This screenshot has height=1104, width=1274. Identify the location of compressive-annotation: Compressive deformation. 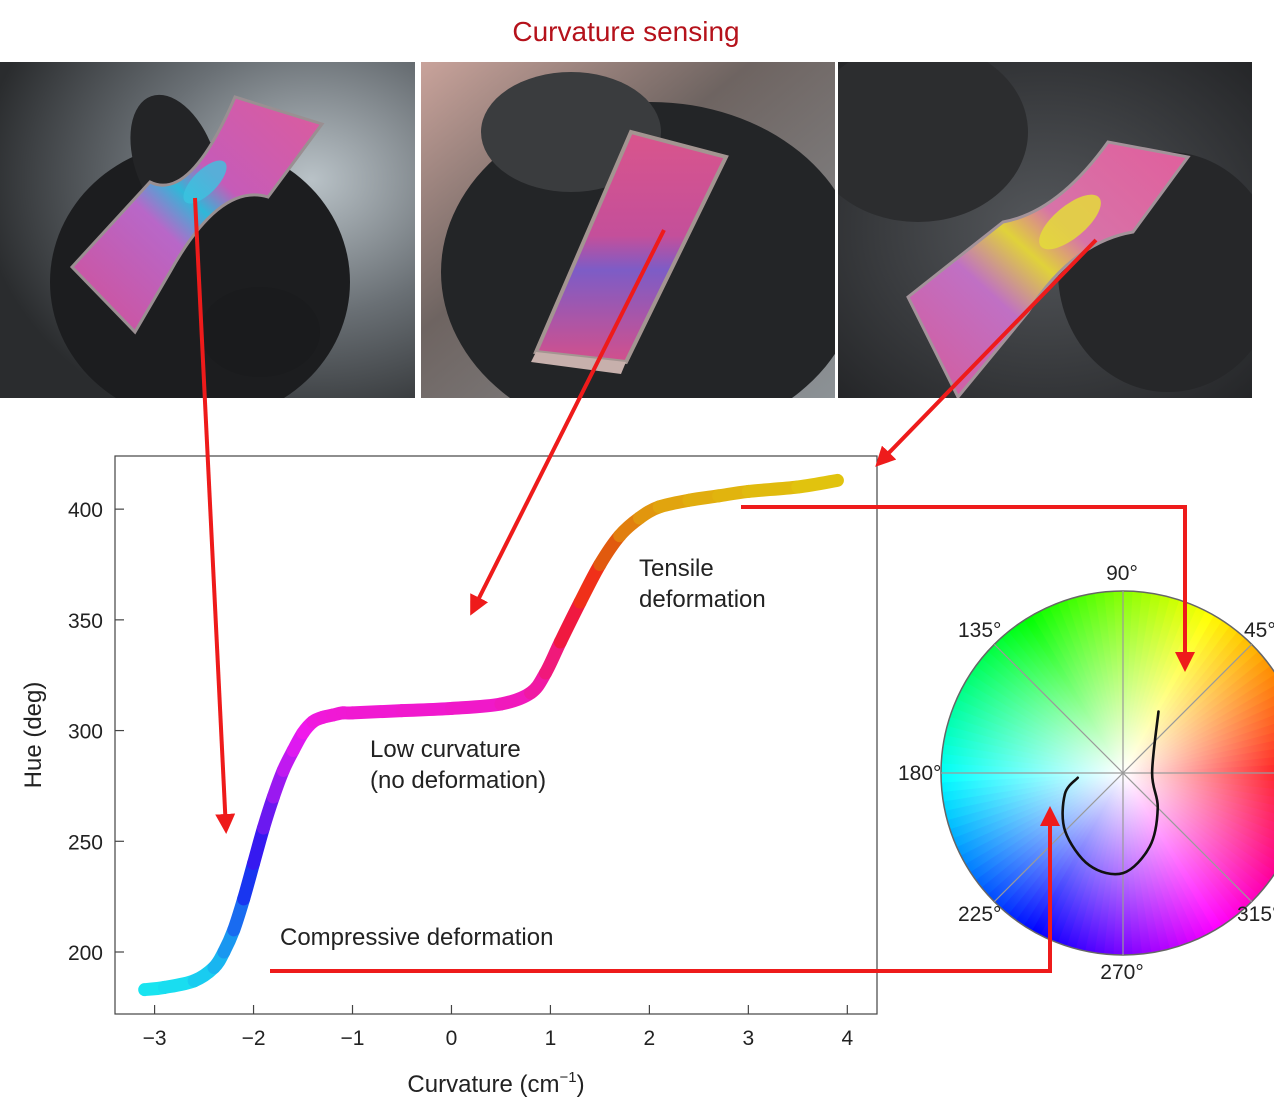
(416, 937).